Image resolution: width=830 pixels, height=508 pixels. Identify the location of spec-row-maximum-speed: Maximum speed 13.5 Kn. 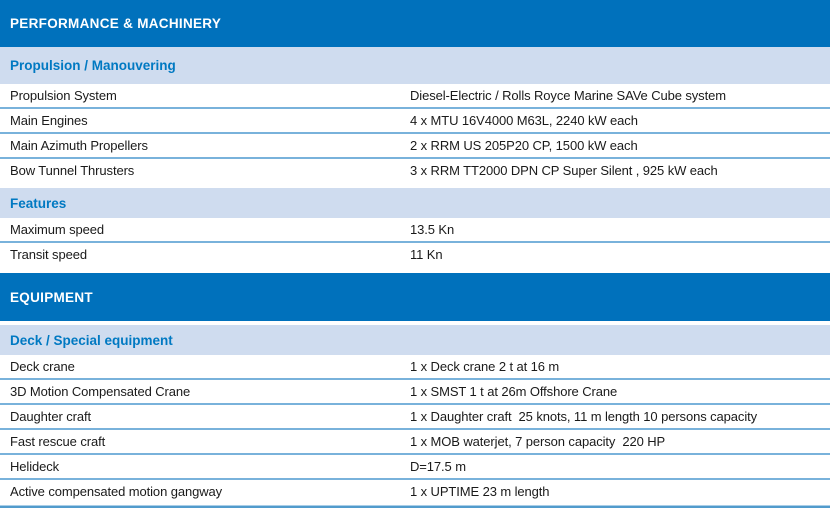
(415, 230).